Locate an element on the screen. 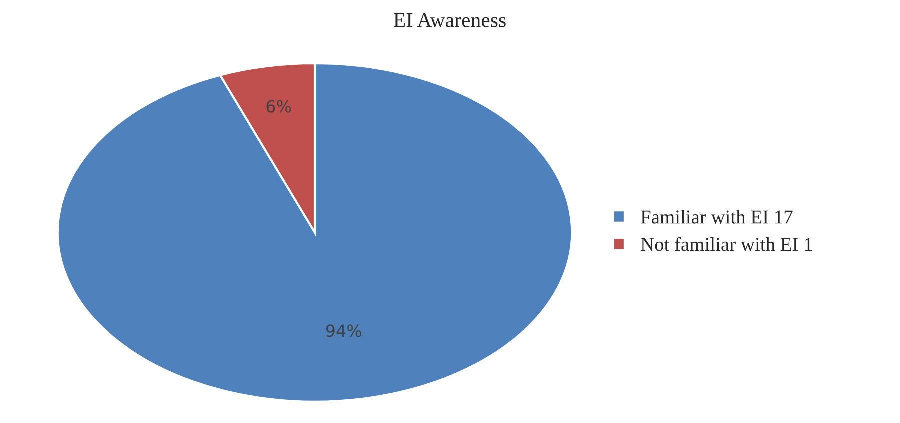 The height and width of the screenshot is (423, 900). data-label: 94% is located at coordinates (344, 331).